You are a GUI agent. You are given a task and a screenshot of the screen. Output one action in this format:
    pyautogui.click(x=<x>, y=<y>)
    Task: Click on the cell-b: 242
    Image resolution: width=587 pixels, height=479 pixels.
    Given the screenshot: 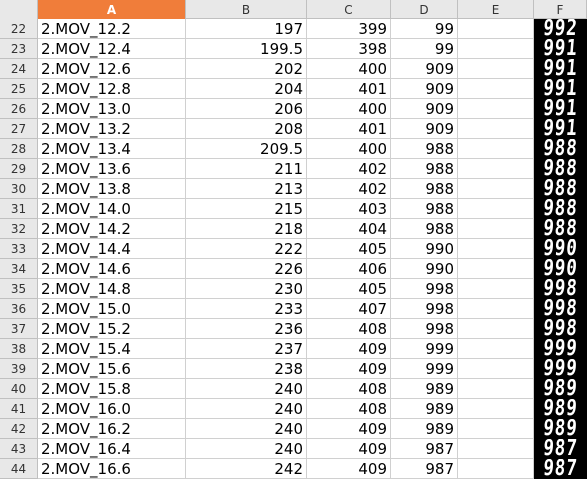 What is the action you would take?
    pyautogui.click(x=246, y=469)
    